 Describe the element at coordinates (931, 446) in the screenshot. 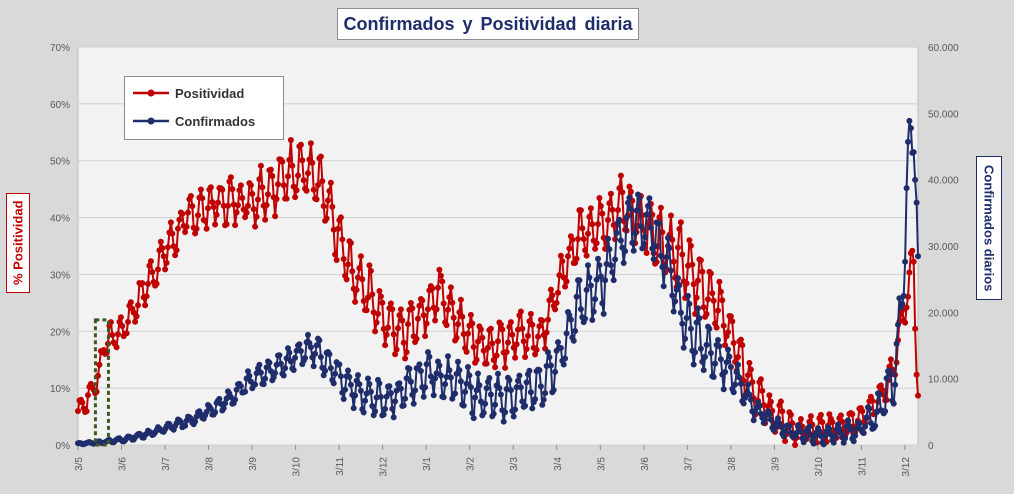

I see `y-right-tick-label: 0` at that location.